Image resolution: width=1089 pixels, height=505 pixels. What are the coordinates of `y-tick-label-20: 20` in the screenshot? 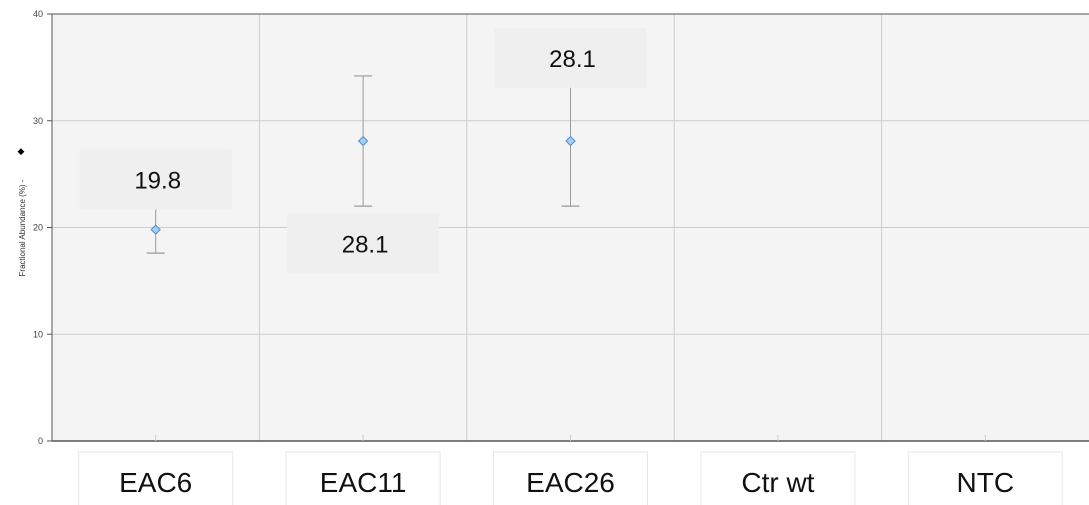 It's located at (38, 228).